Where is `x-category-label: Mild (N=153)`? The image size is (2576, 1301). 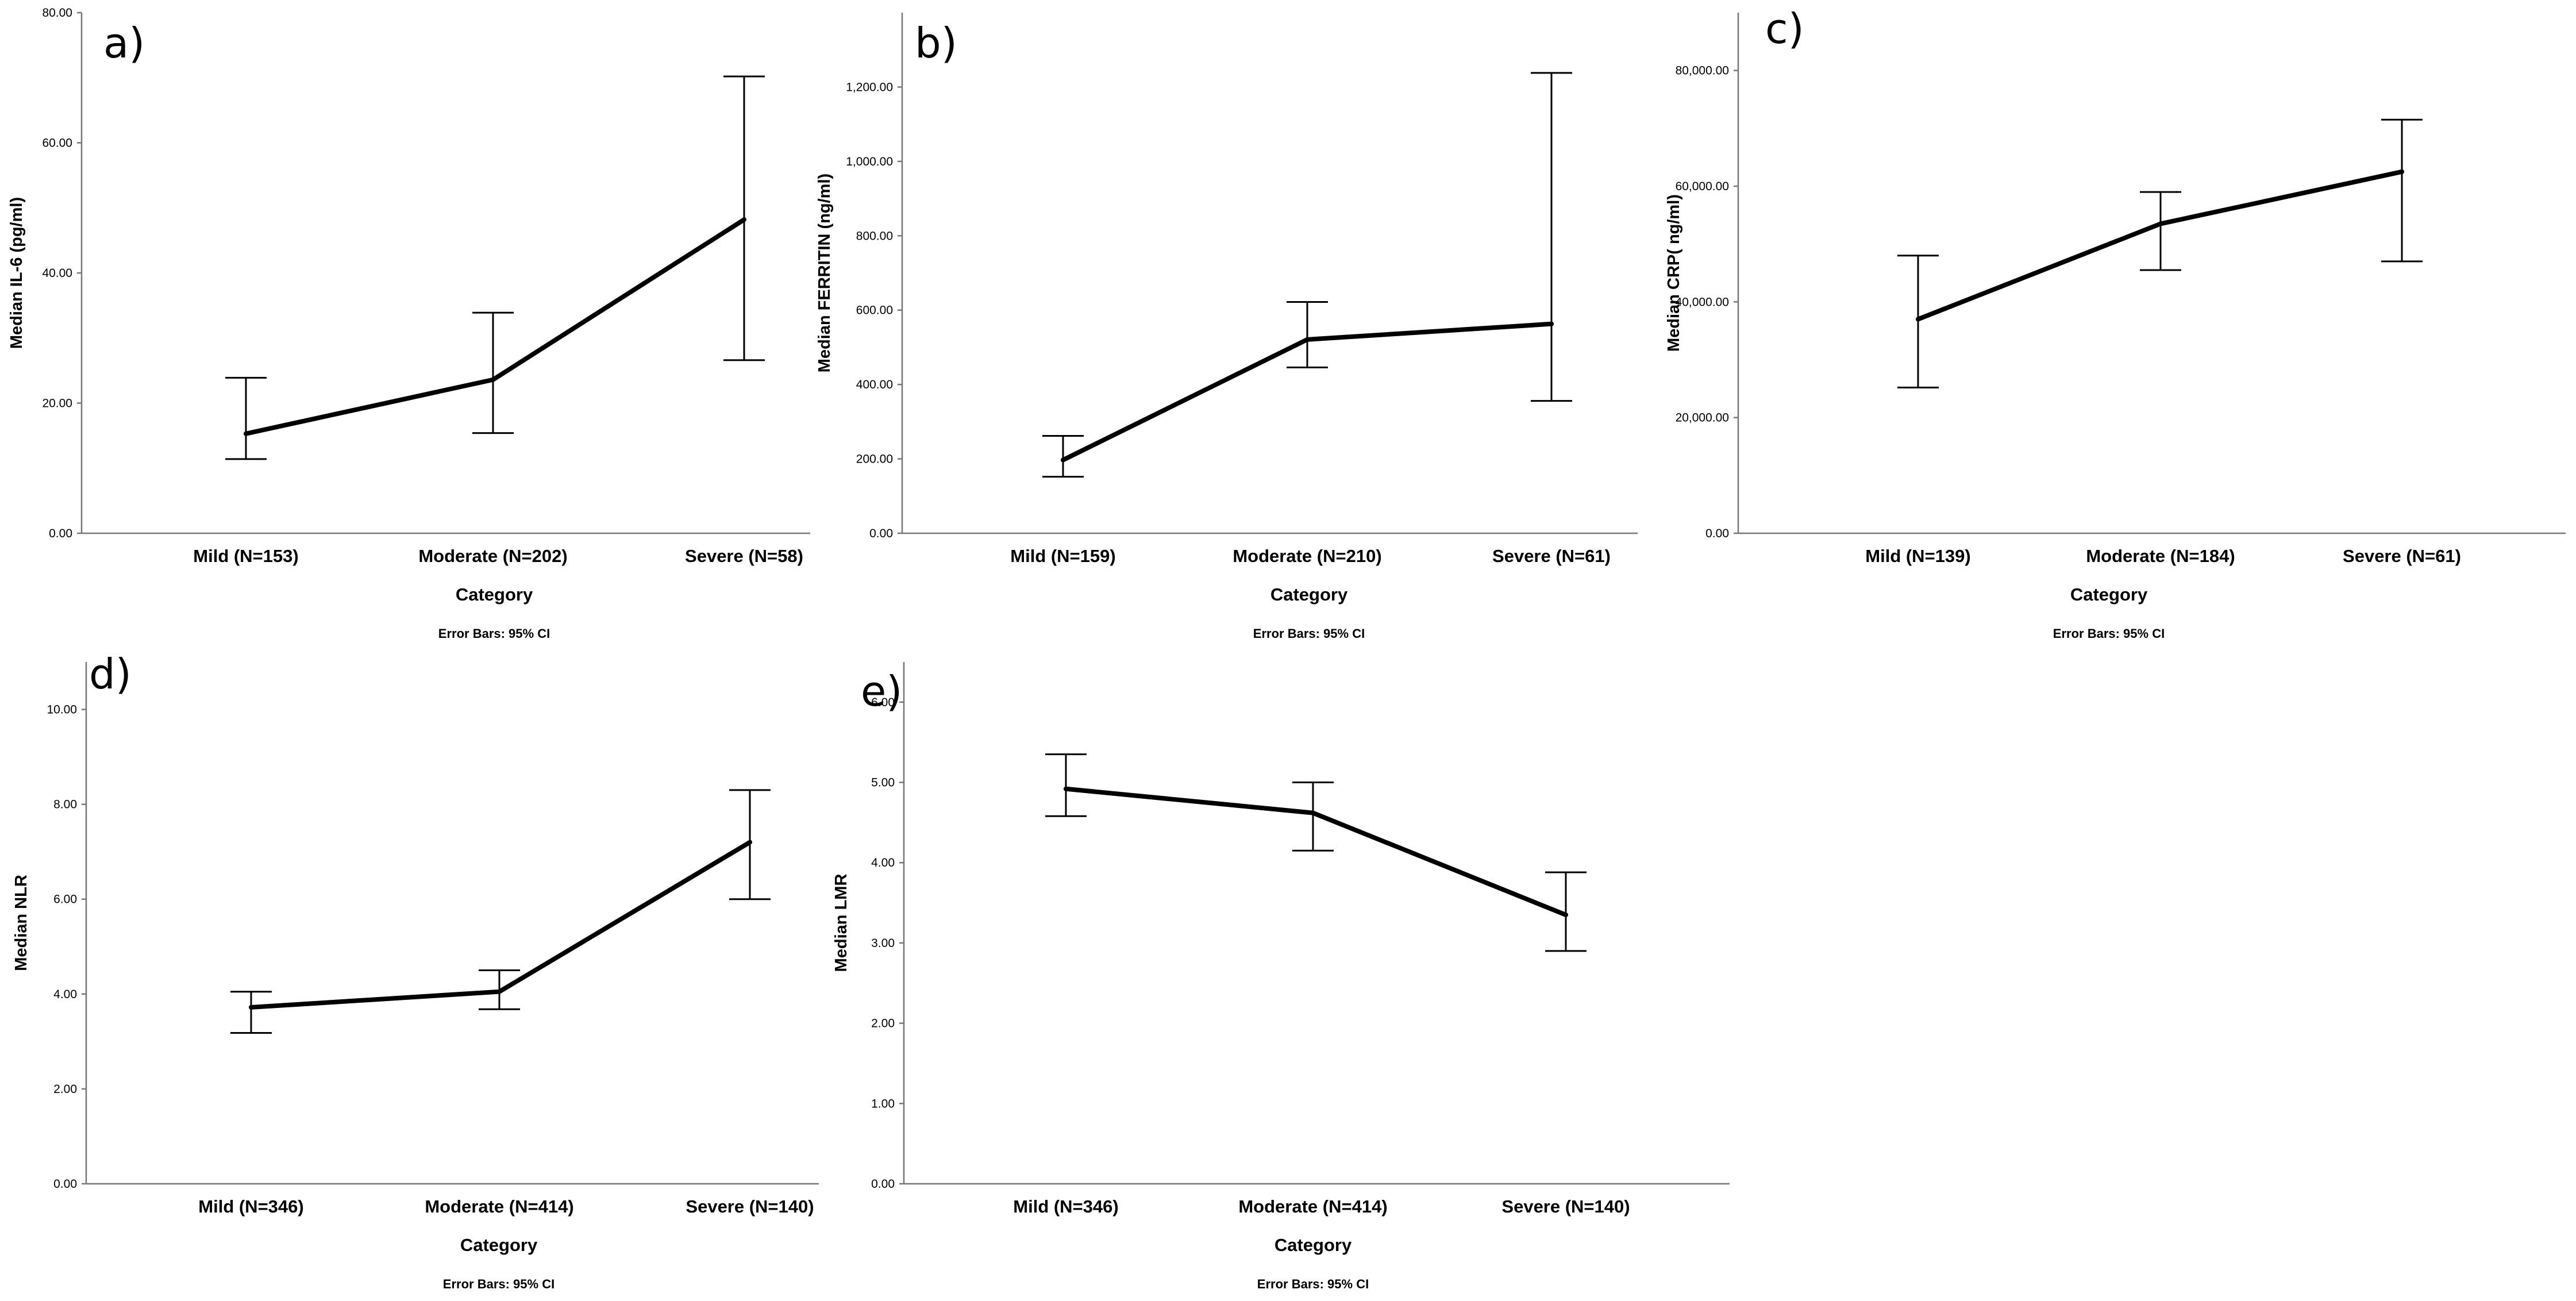
x-category-label: Mild (N=153) is located at coordinates (245, 556).